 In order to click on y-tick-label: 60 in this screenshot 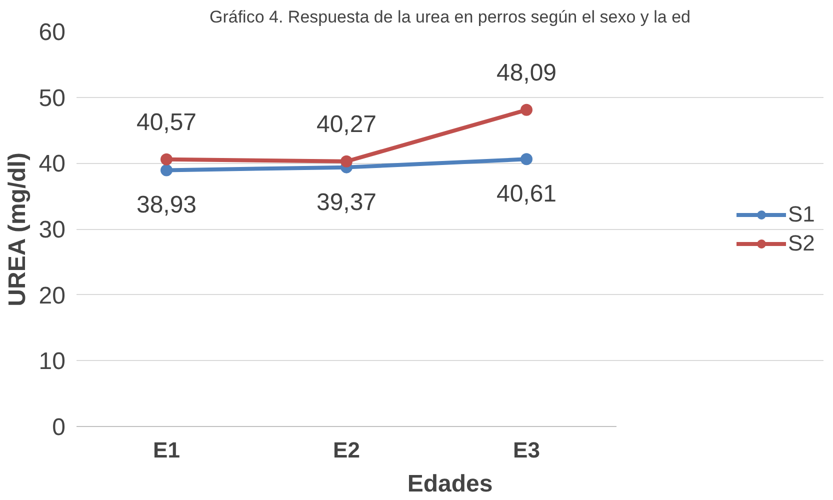, I will do `click(52, 32)`.